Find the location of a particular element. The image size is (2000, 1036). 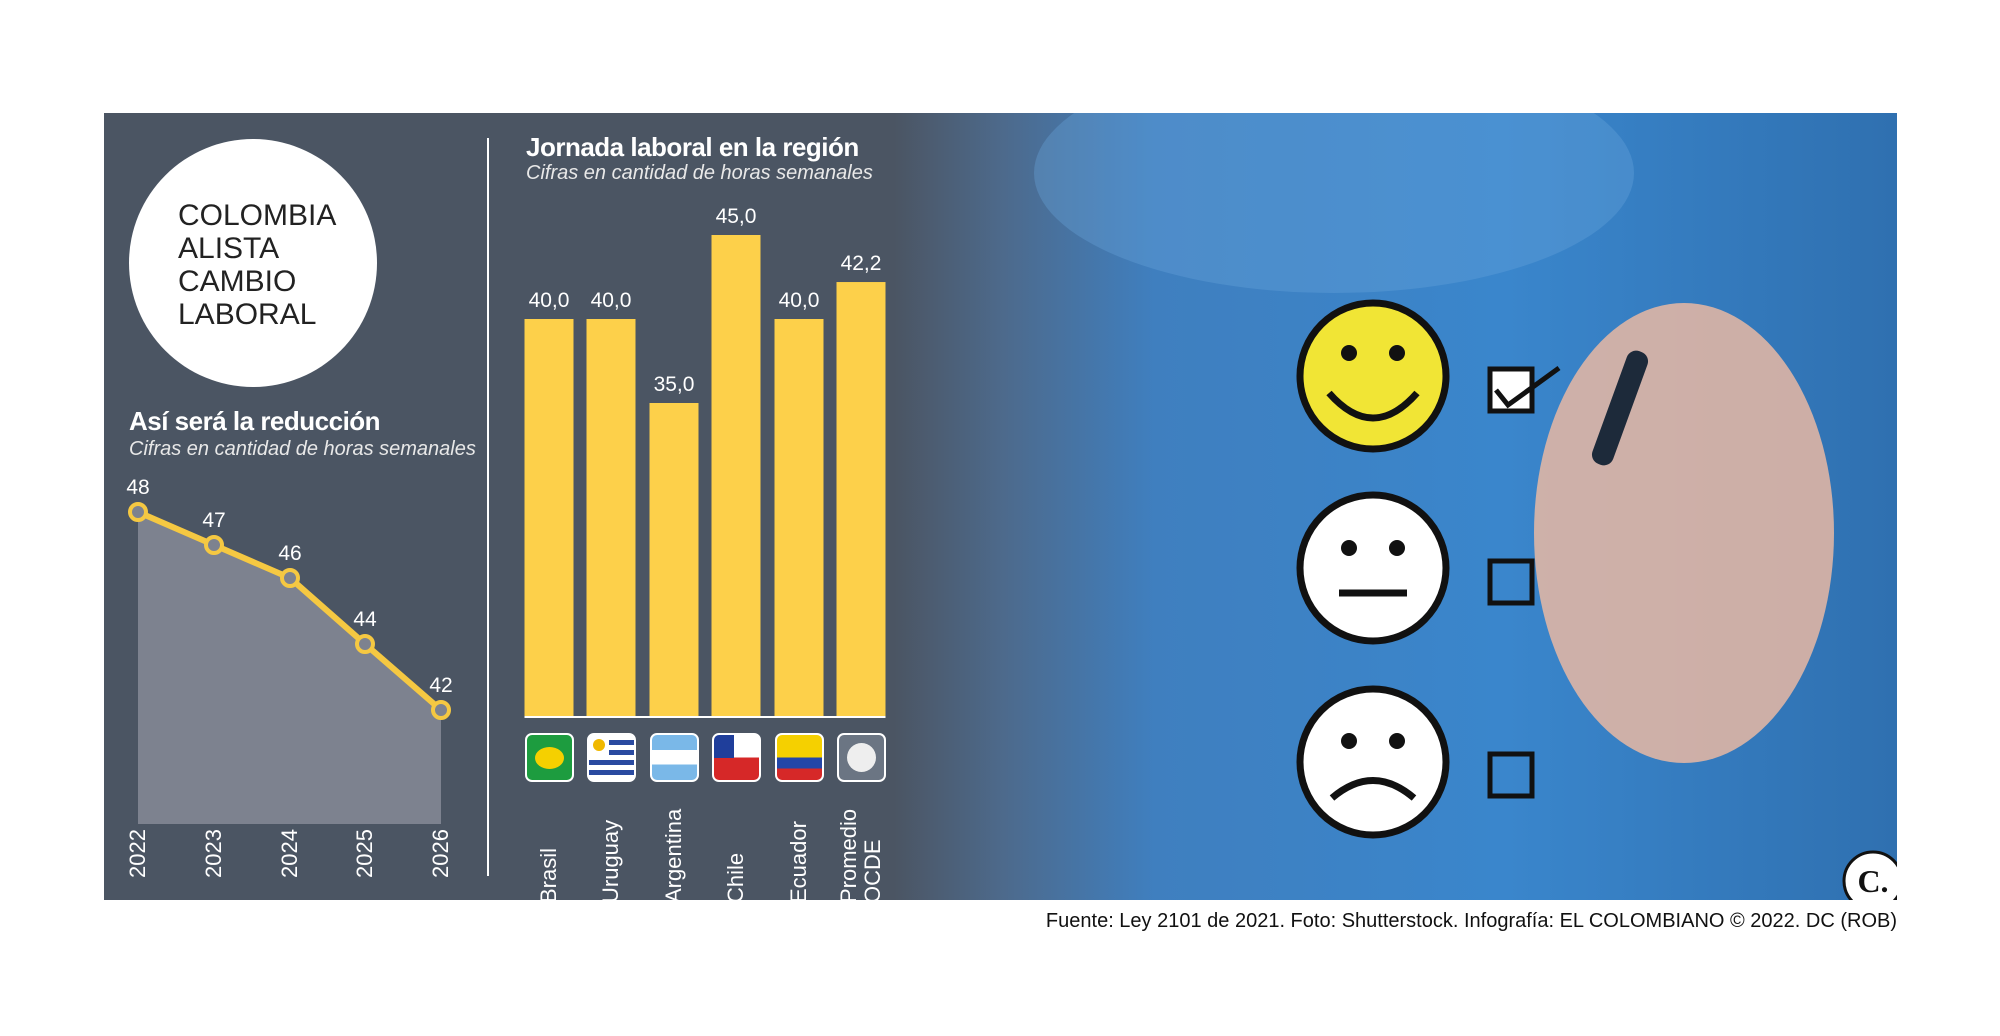

x-tick-label: Ecuador is located at coordinates (798, 860).